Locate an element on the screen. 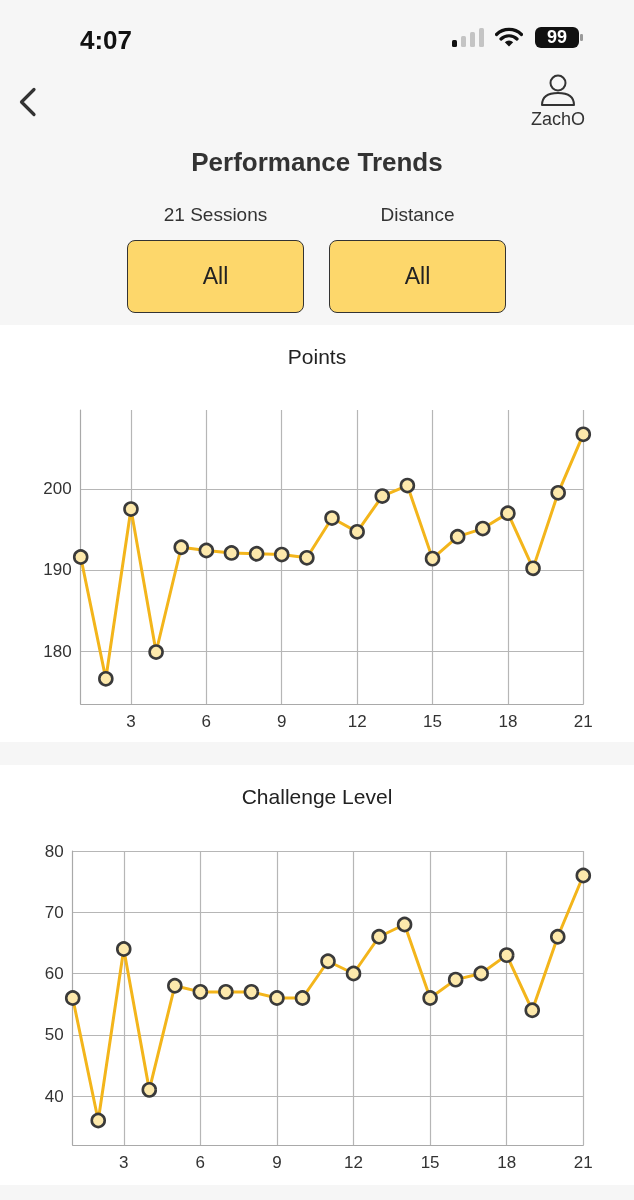  y-tick-label: 50 is located at coordinates (54, 1035).